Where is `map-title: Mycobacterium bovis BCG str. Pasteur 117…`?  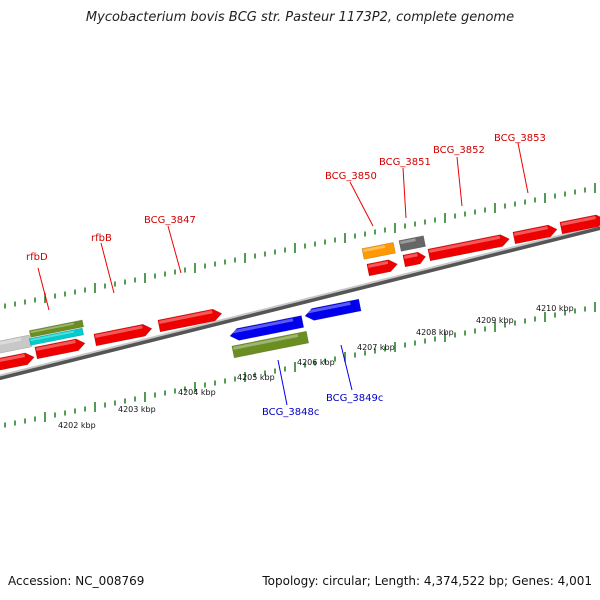 map-title: Mycobacterium bovis BCG str. Pasteur 117… is located at coordinates (300, 17).